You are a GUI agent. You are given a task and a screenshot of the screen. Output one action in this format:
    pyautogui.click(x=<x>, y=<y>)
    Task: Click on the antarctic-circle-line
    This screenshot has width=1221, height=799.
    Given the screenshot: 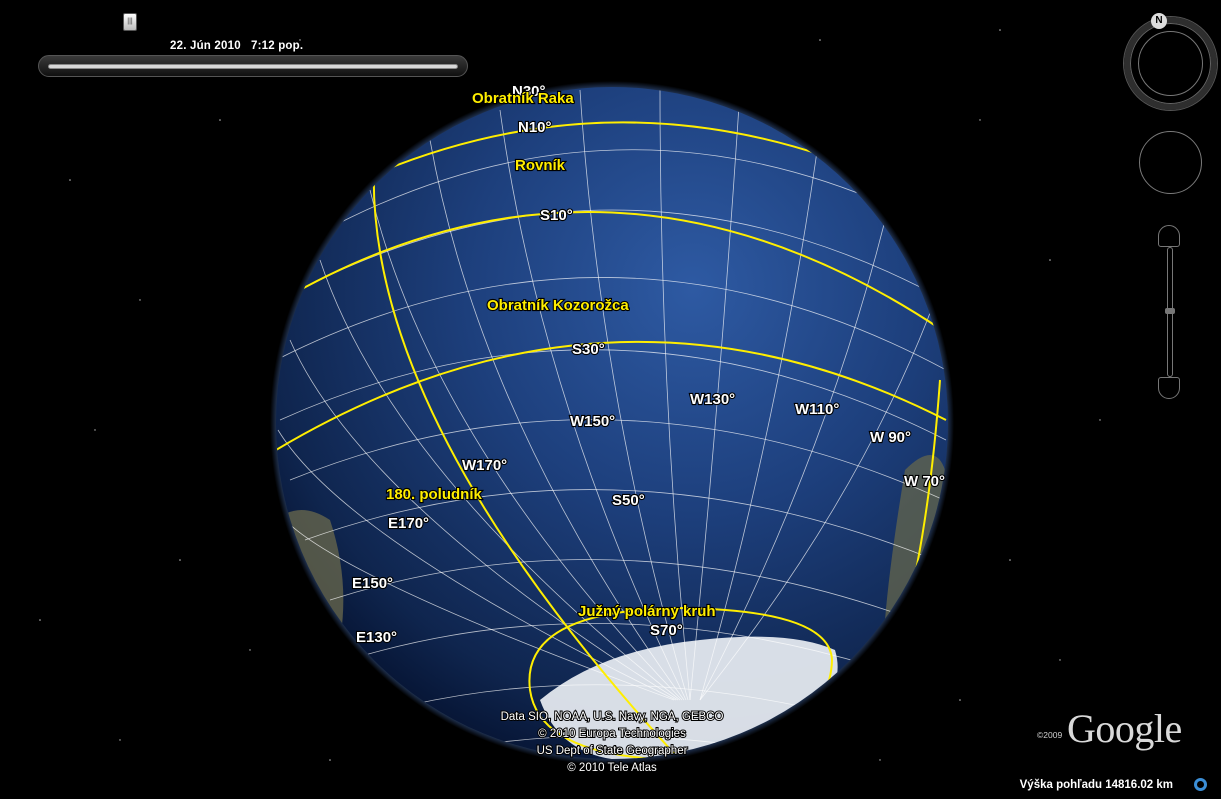 What is the action you would take?
    pyautogui.click(x=681, y=682)
    